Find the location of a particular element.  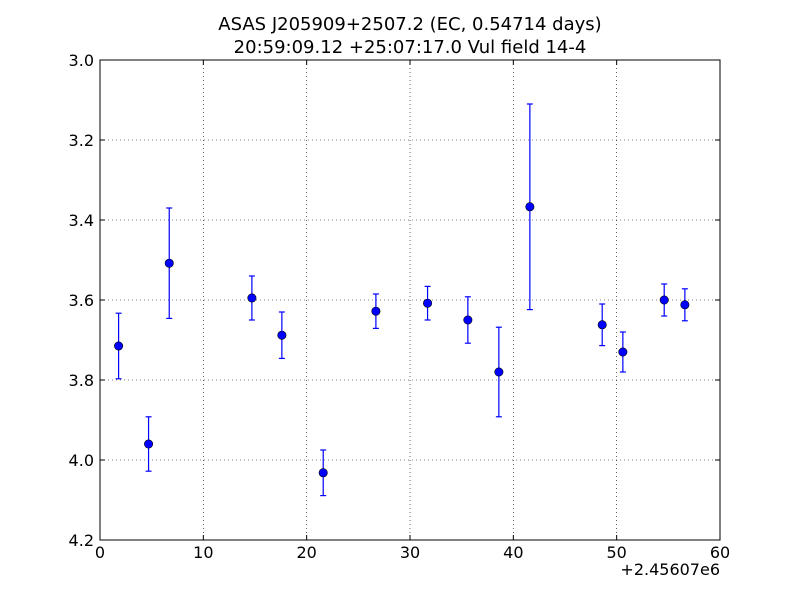

x-tick-label: 30 is located at coordinates (410, 552).